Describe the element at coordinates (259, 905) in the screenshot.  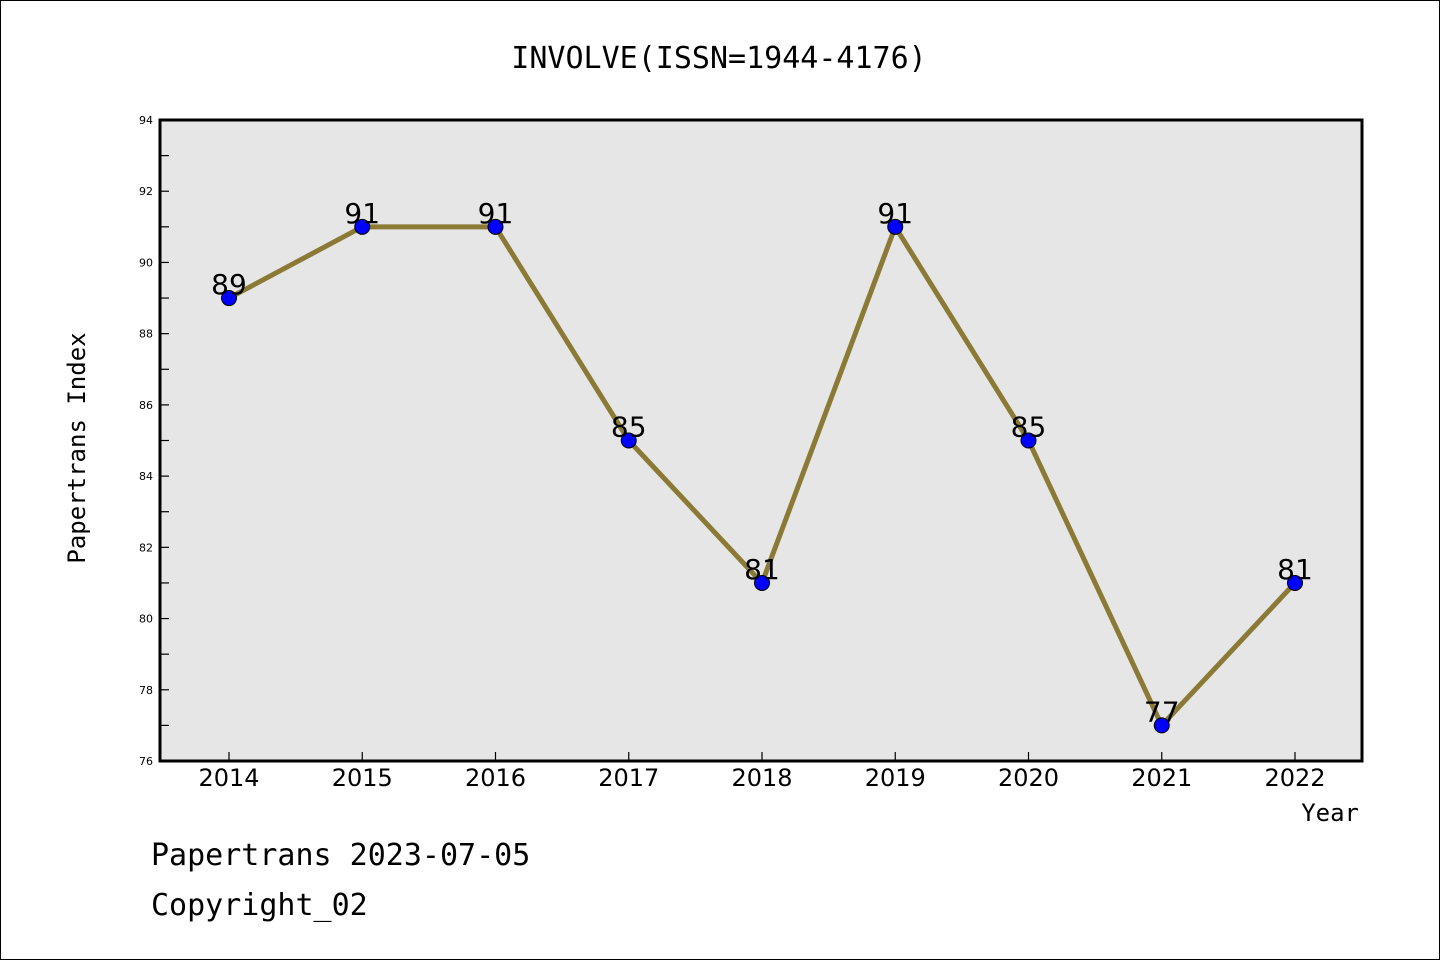
I see `footer-copyright: Copyright_02` at that location.